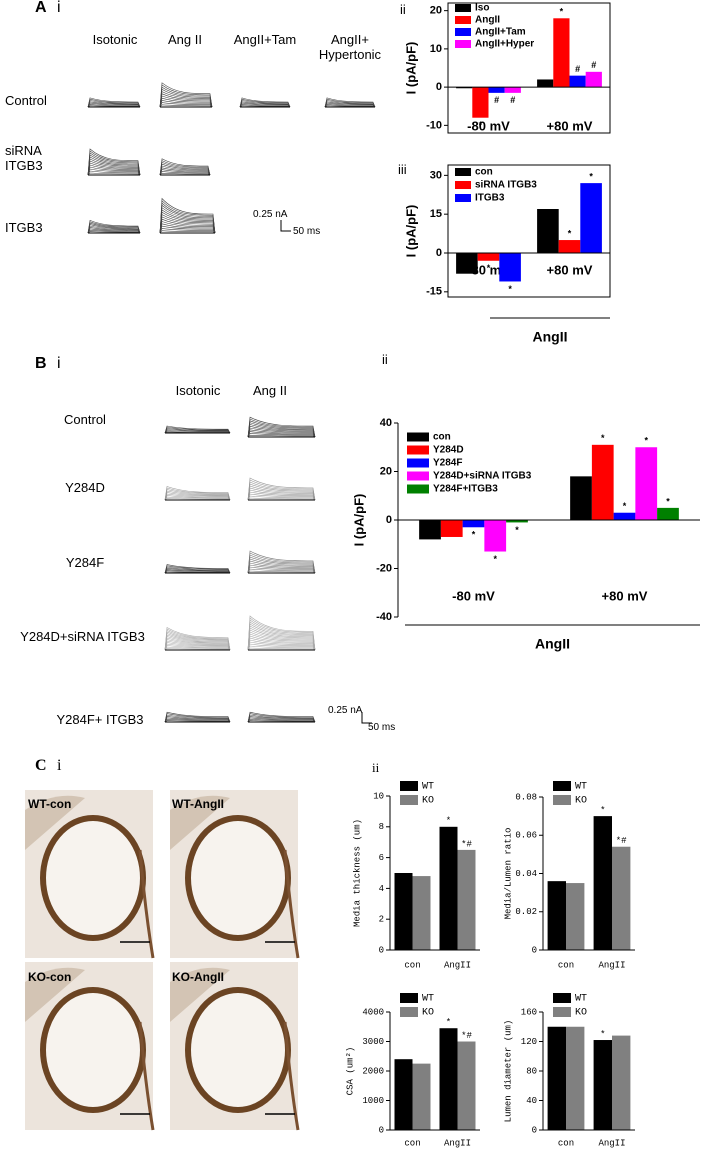 The height and width of the screenshot is (1155, 709). Describe the element at coordinates (198, 977) in the screenshot. I see `image-label: KO-AngII` at that location.